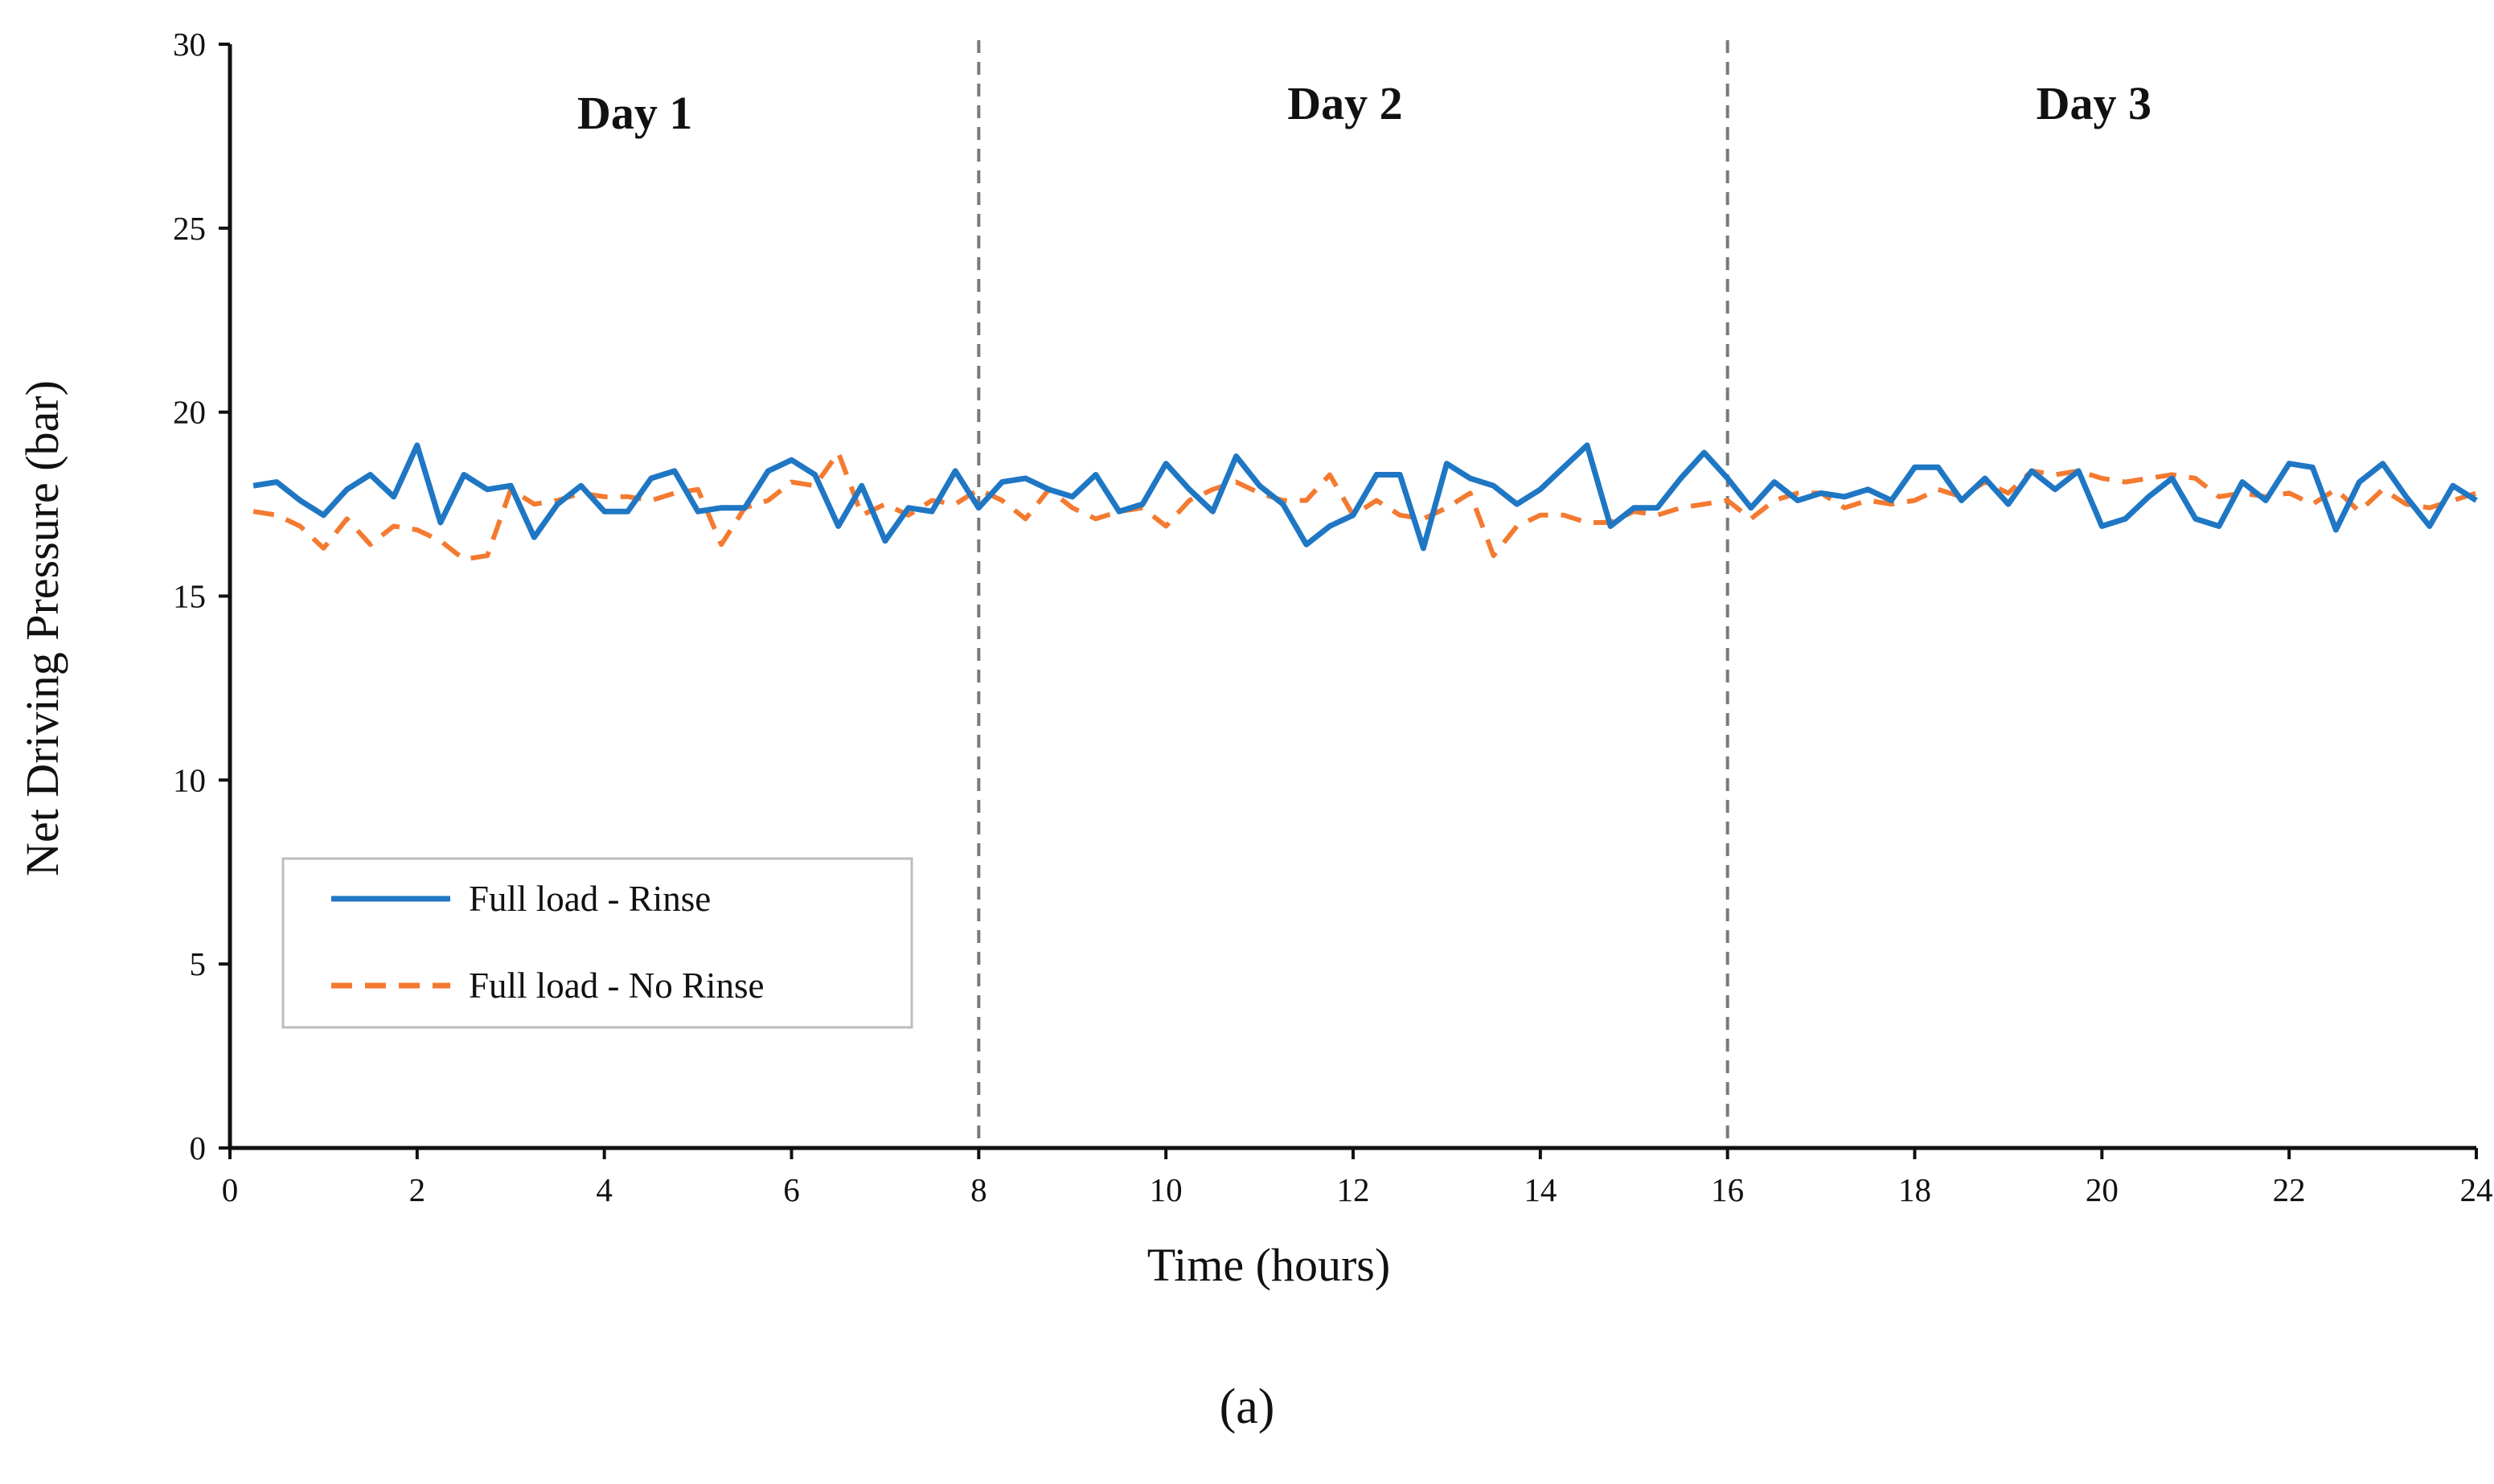 This screenshot has width=2494, height=1484. Describe the element at coordinates (1354, 1190) in the screenshot. I see `x-tick-label: 12` at that location.